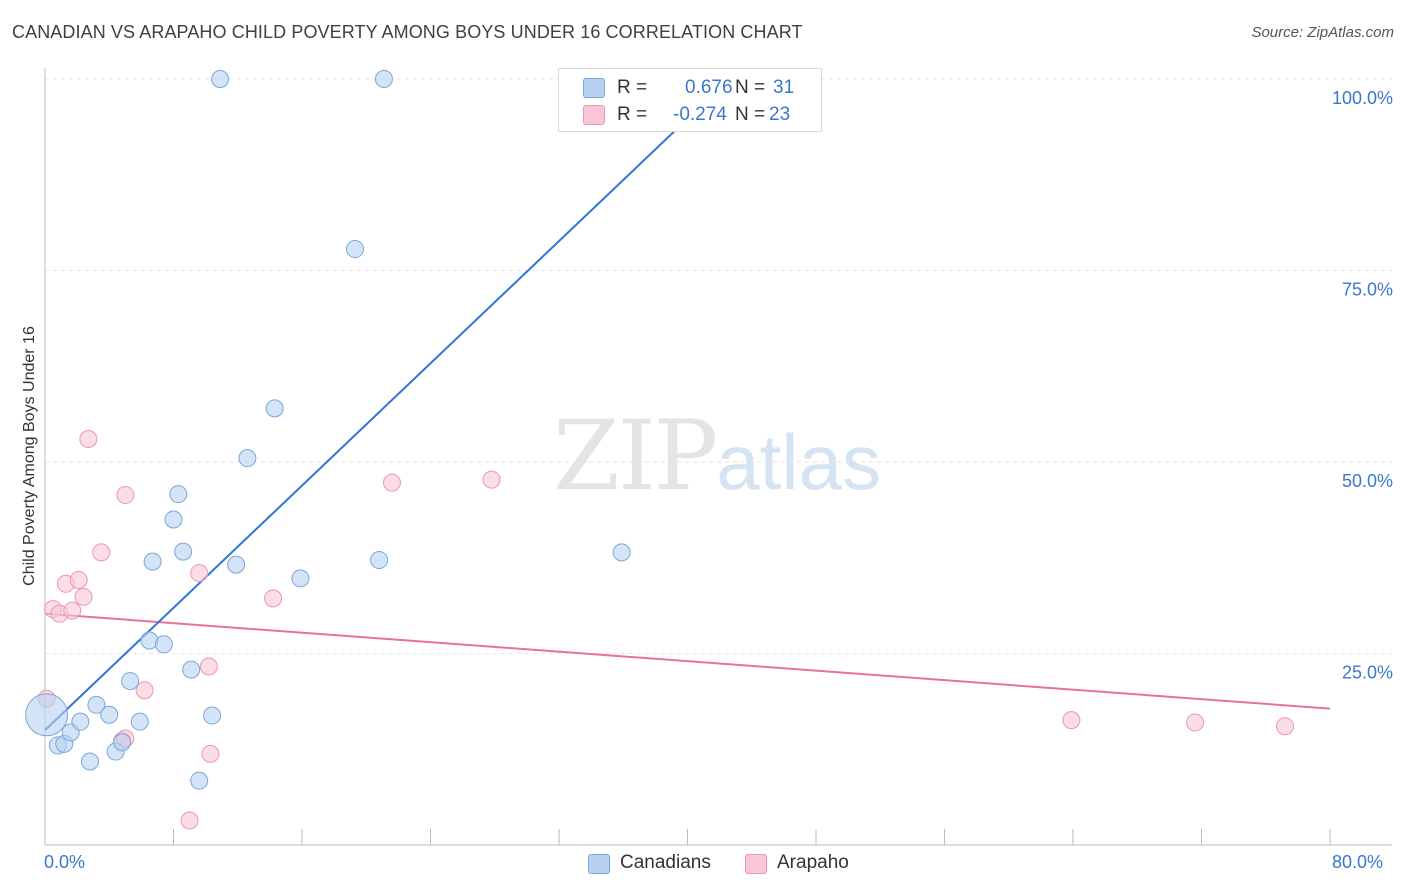 Image resolution: width=1406 pixels, height=892 pixels. I want to click on legend-label: Arapaho, so click(813, 862).